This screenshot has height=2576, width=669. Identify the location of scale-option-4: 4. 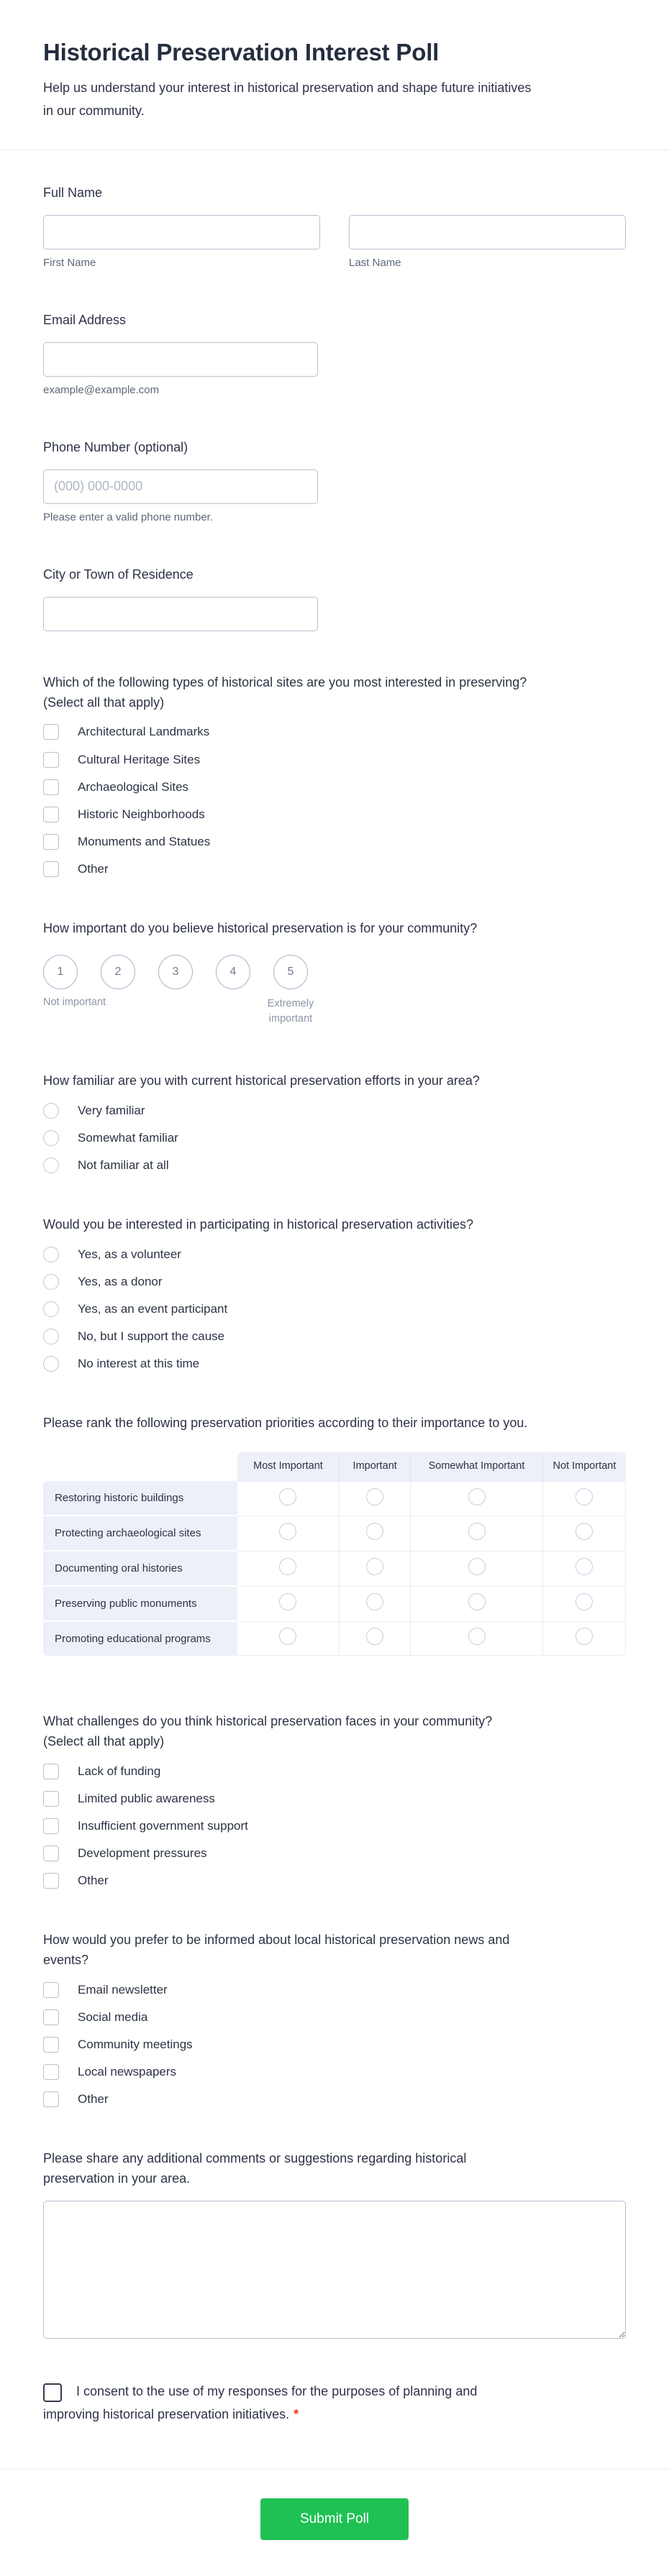
(233, 971).